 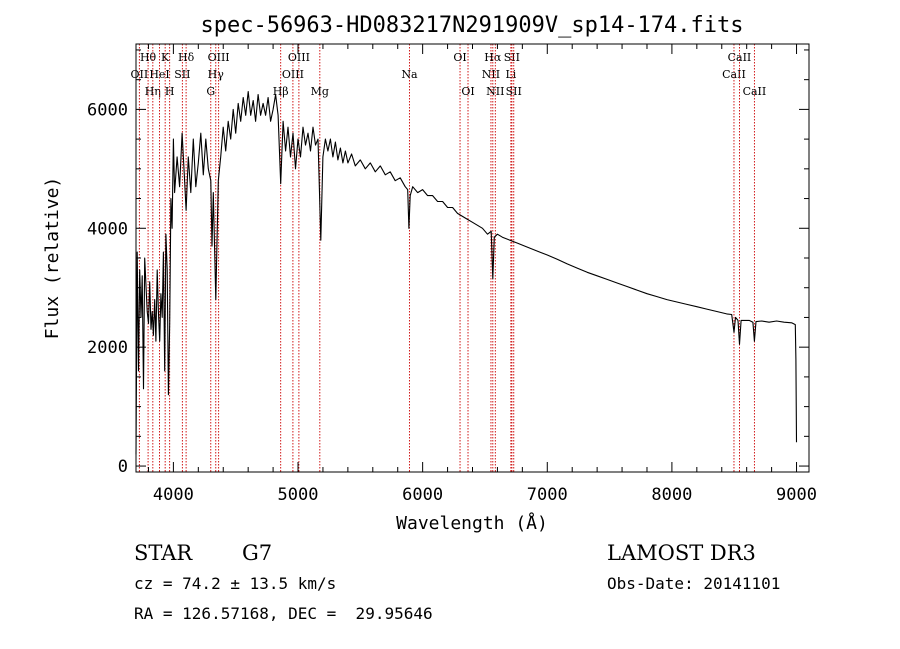 I want to click on object-class: STAR, so click(x=163, y=553).